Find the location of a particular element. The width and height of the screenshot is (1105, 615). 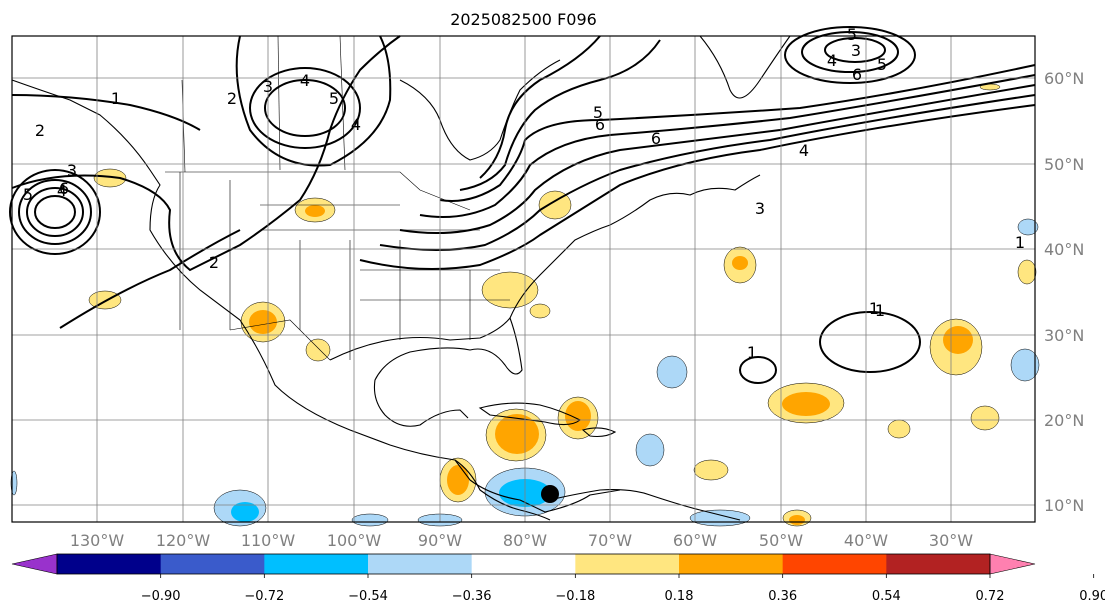

longitude-label: 80°W is located at coordinates (525, 540).